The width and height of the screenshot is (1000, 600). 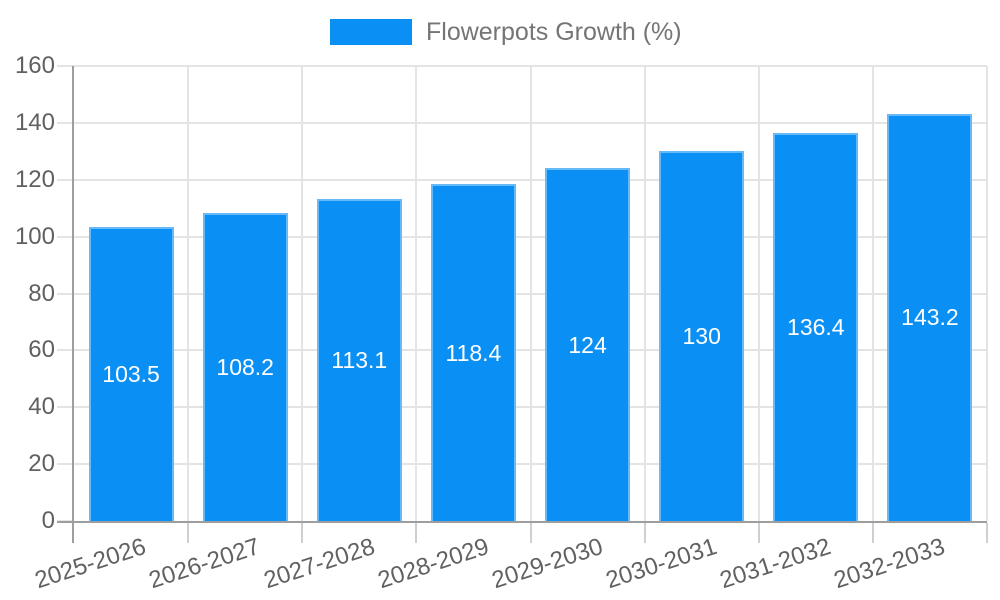 I want to click on x-axis-line, so click(x=522, y=522).